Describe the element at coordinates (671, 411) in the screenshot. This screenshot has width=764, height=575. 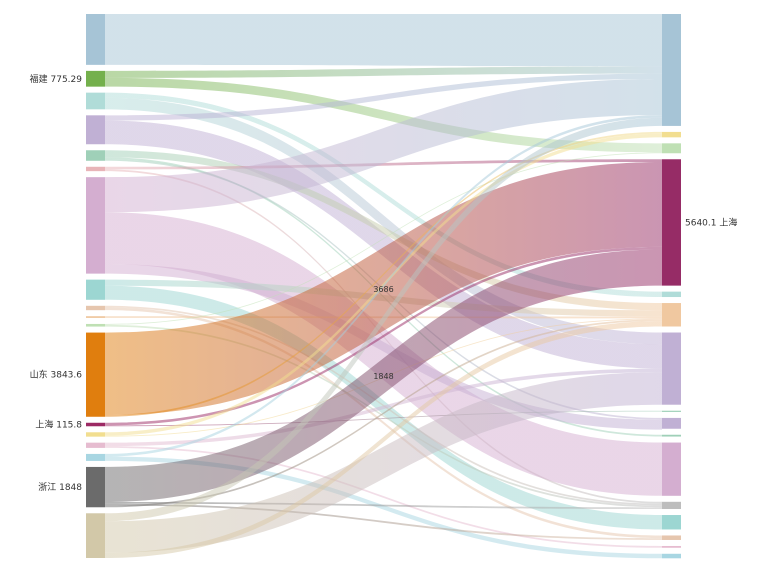
I see `target-node-t7` at that location.